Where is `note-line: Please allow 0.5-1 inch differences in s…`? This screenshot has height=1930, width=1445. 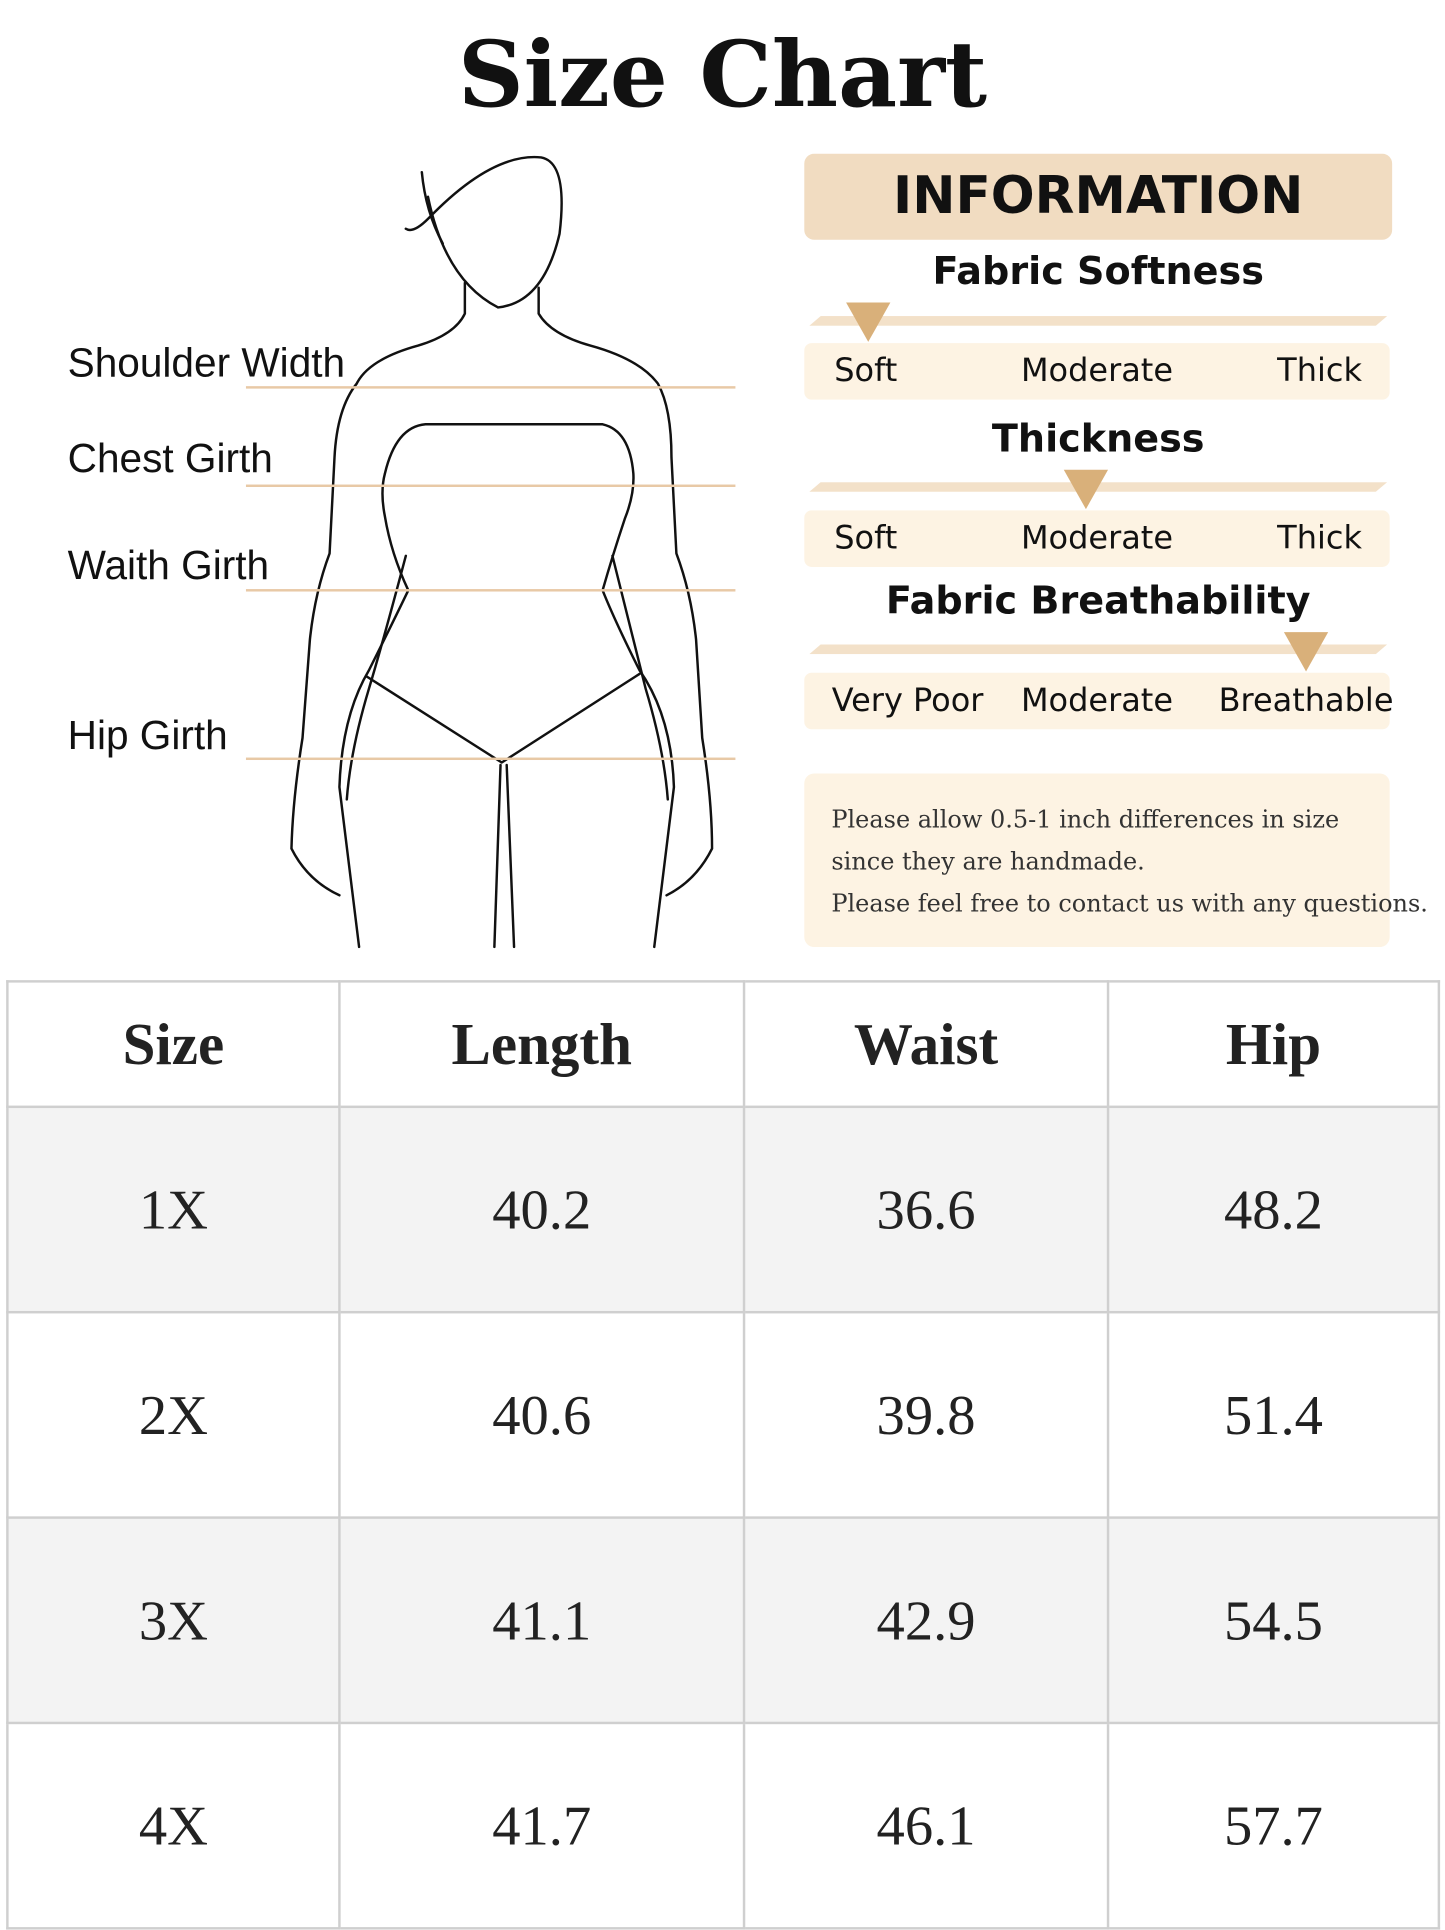 note-line: Please allow 0.5-1 inch differences in s… is located at coordinates (1085, 819).